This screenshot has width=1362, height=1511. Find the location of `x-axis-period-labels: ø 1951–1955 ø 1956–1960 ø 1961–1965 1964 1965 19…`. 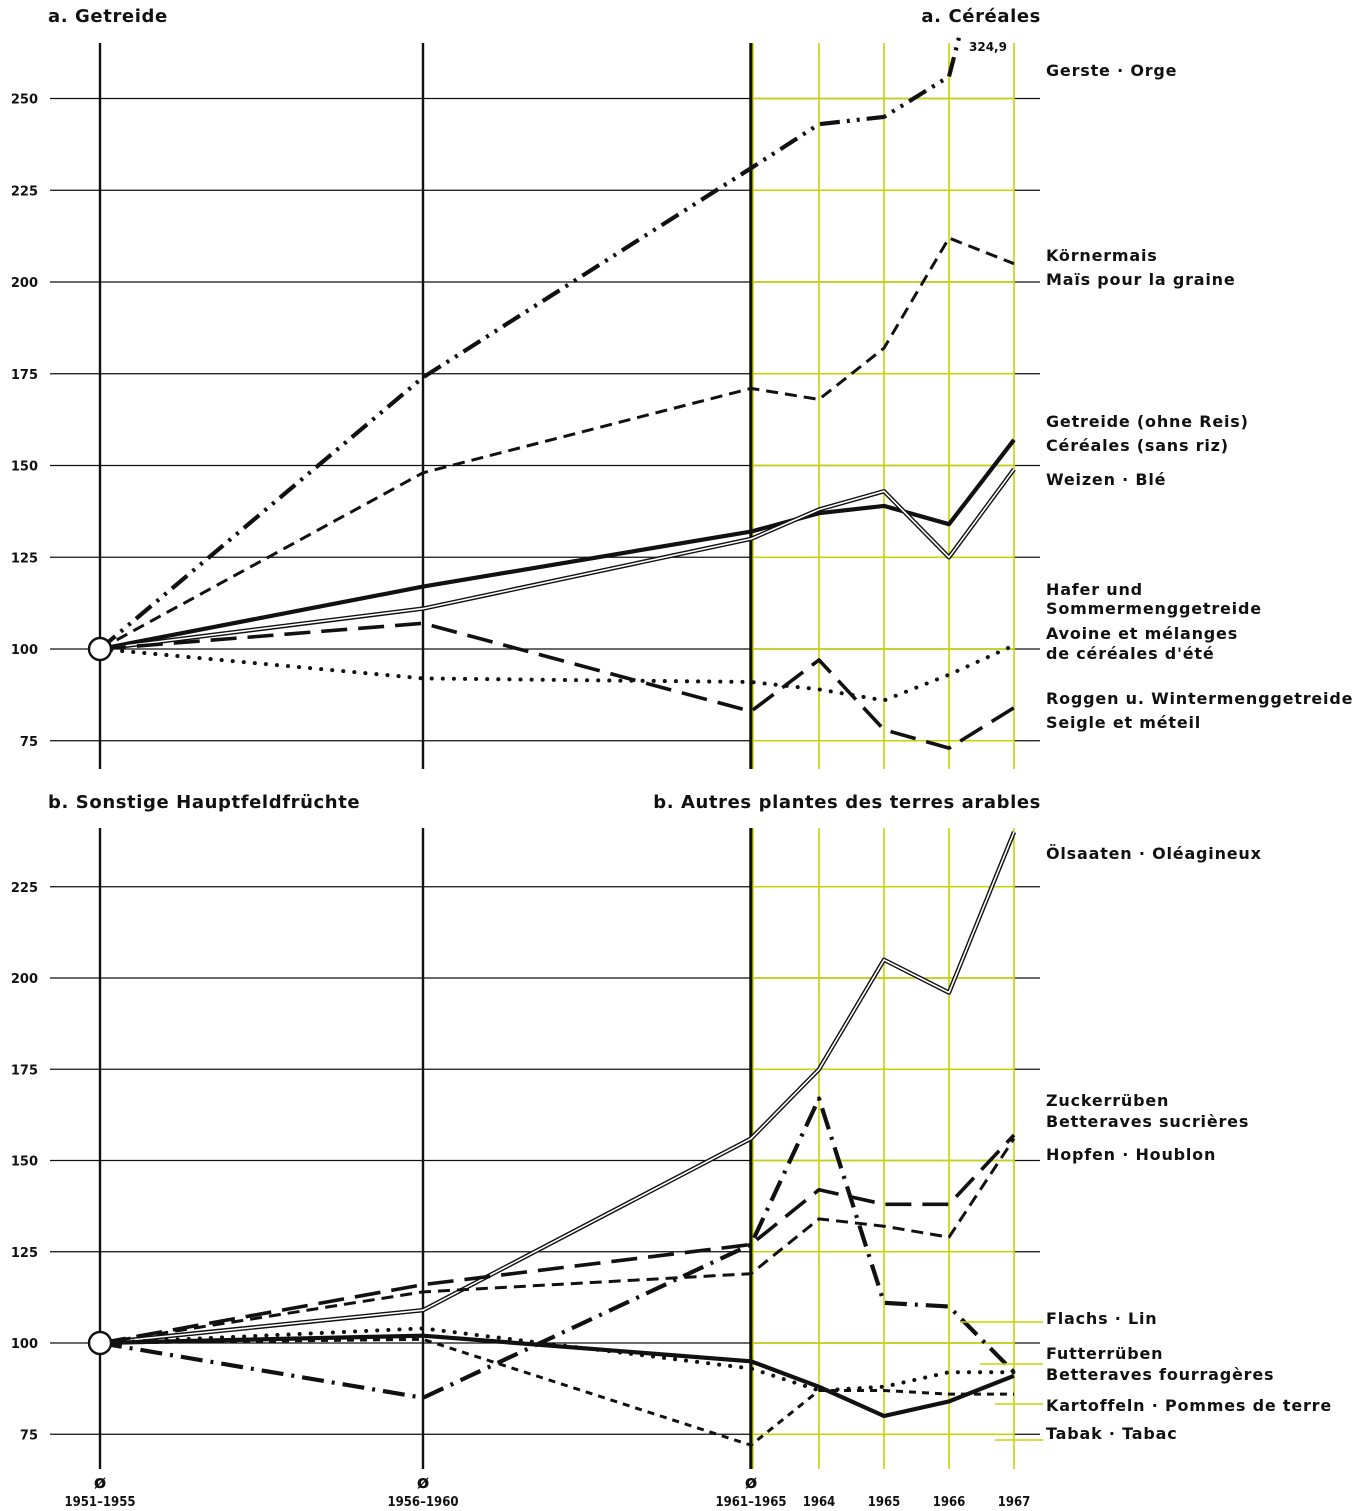

x-axis-period-labels: ø 1951–1955 ø 1956–1960 ø 1961–1965 1964 1965 19… is located at coordinates (548, 1491).